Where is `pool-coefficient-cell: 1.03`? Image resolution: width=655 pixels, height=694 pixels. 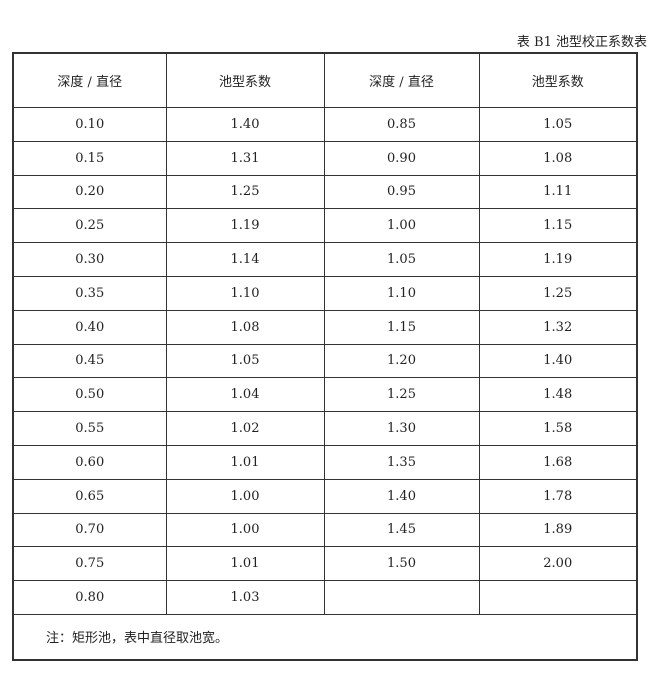 pool-coefficient-cell: 1.03 is located at coordinates (245, 597).